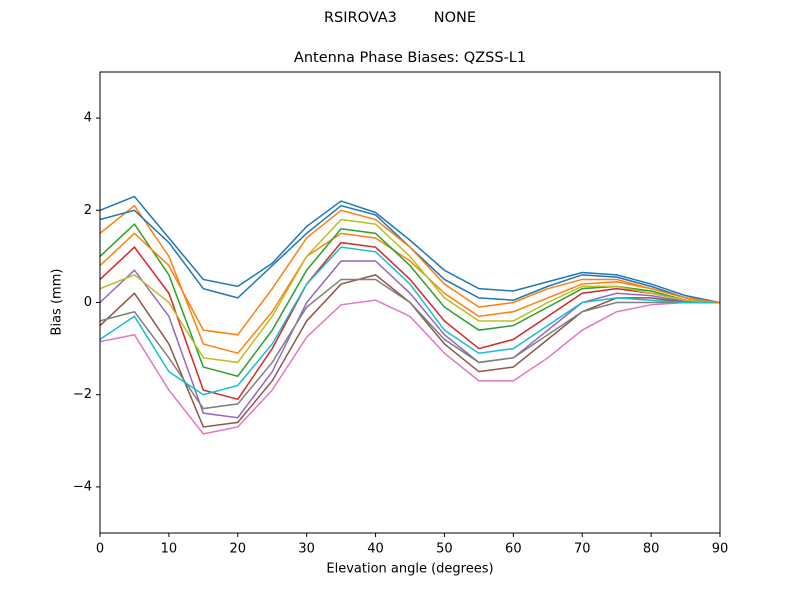 This screenshot has height=600, width=800. What do you see at coordinates (410, 249) in the screenshot?
I see `series-line` at bounding box center [410, 249].